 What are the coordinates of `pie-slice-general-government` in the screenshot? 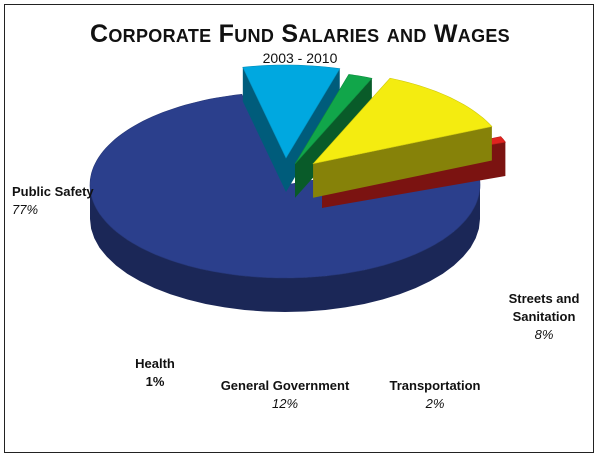 It's located at (402, 137).